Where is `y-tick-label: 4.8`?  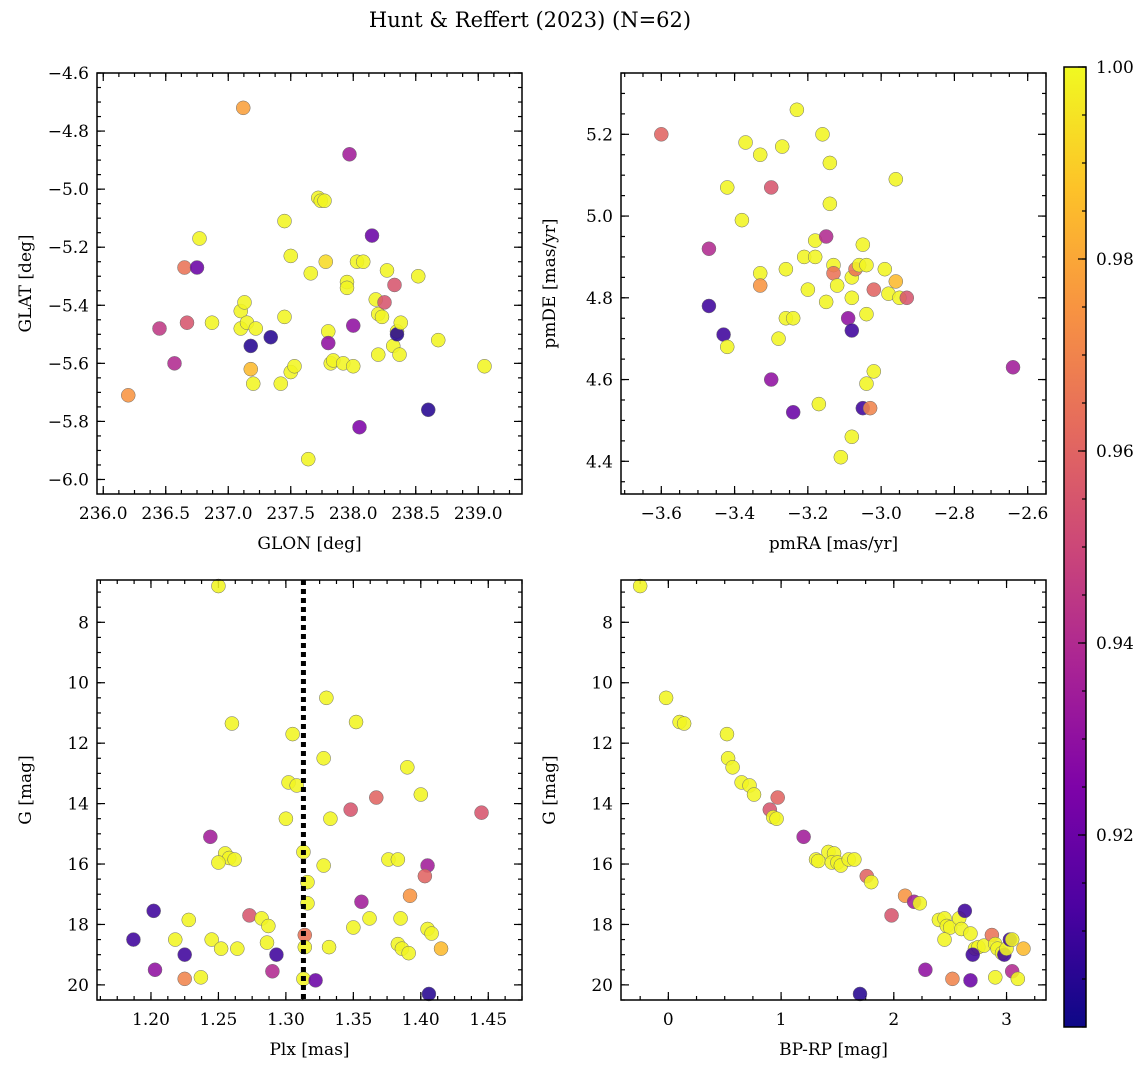 y-tick-label: 4.8 is located at coordinates (599, 299).